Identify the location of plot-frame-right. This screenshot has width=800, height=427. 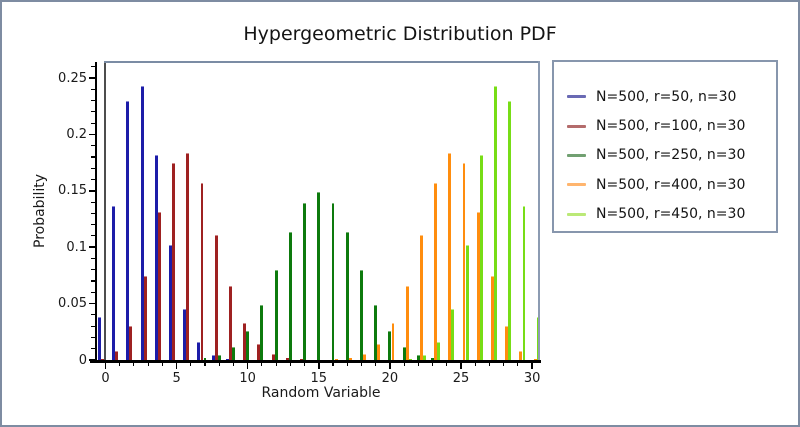
(538, 210).